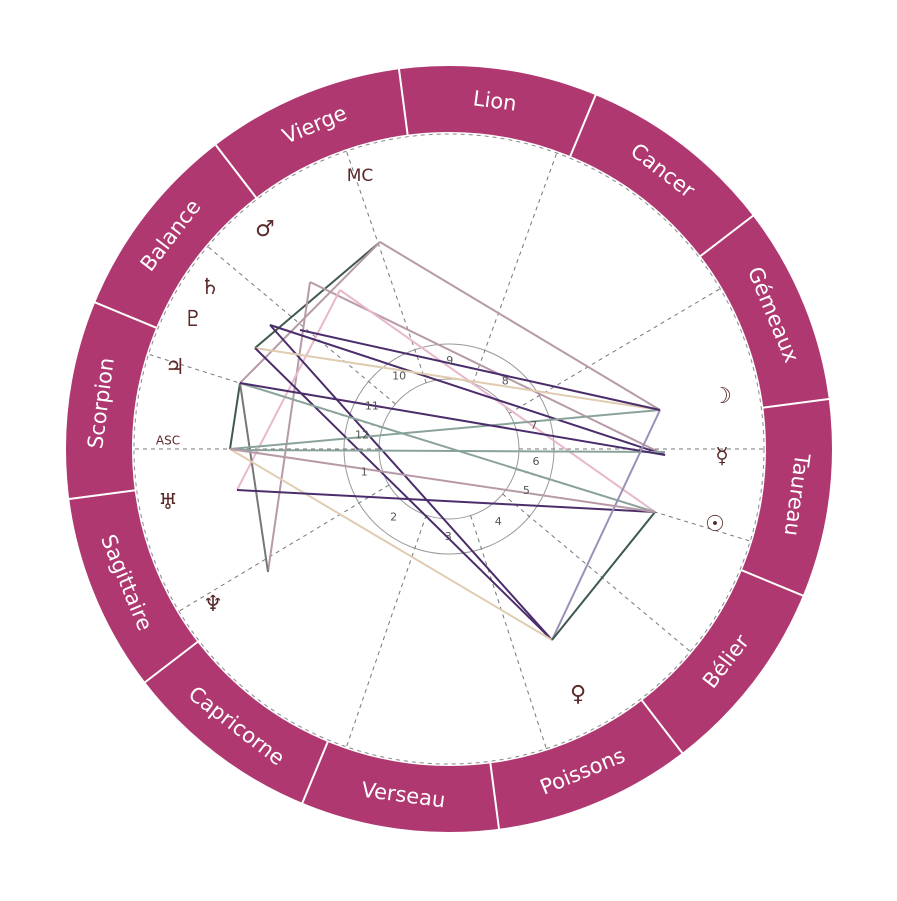 This screenshot has height=901, width=897. What do you see at coordinates (722, 456) in the screenshot?
I see `planet-glyph: ☿` at bounding box center [722, 456].